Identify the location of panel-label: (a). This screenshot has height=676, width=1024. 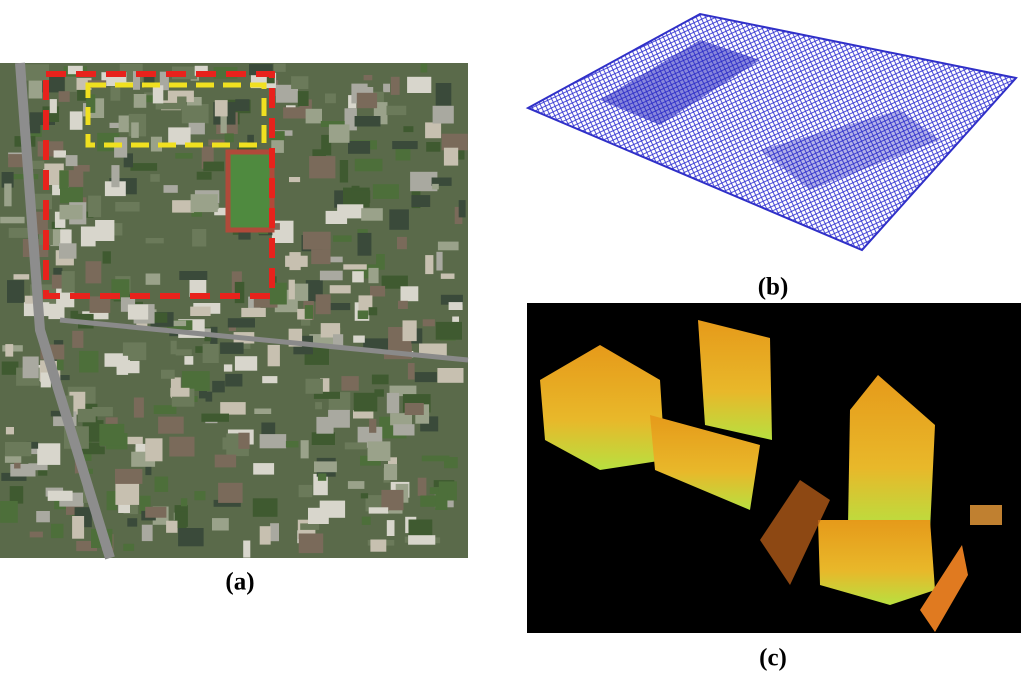
(239, 582).